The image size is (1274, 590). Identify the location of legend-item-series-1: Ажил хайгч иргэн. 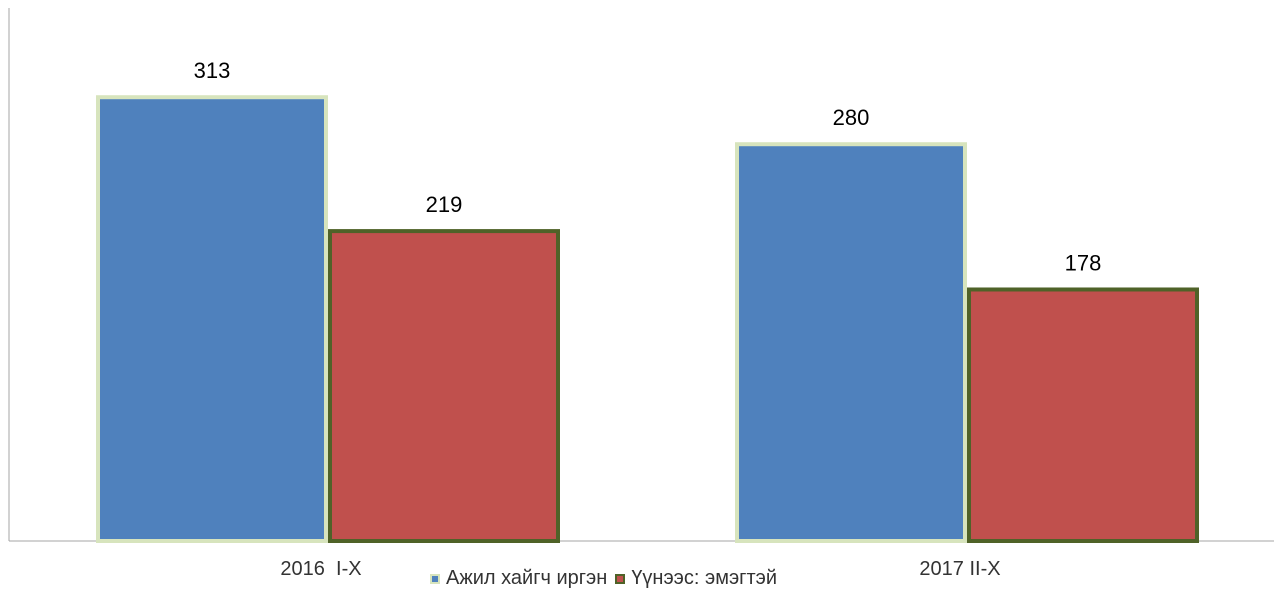
(518, 578).